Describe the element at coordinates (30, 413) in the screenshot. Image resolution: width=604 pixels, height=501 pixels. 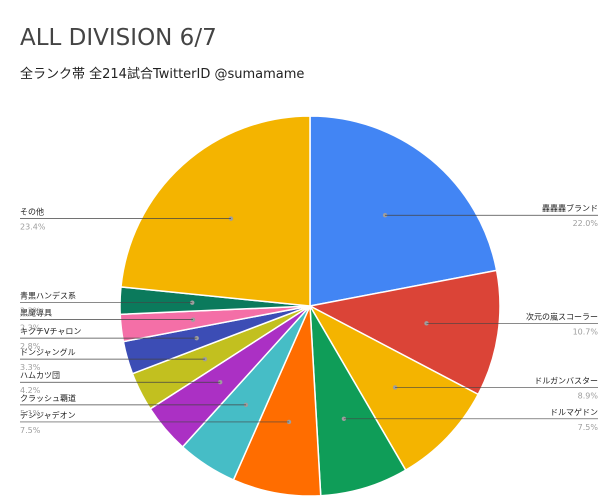
I see `slice-value-6: 5.1%` at that location.